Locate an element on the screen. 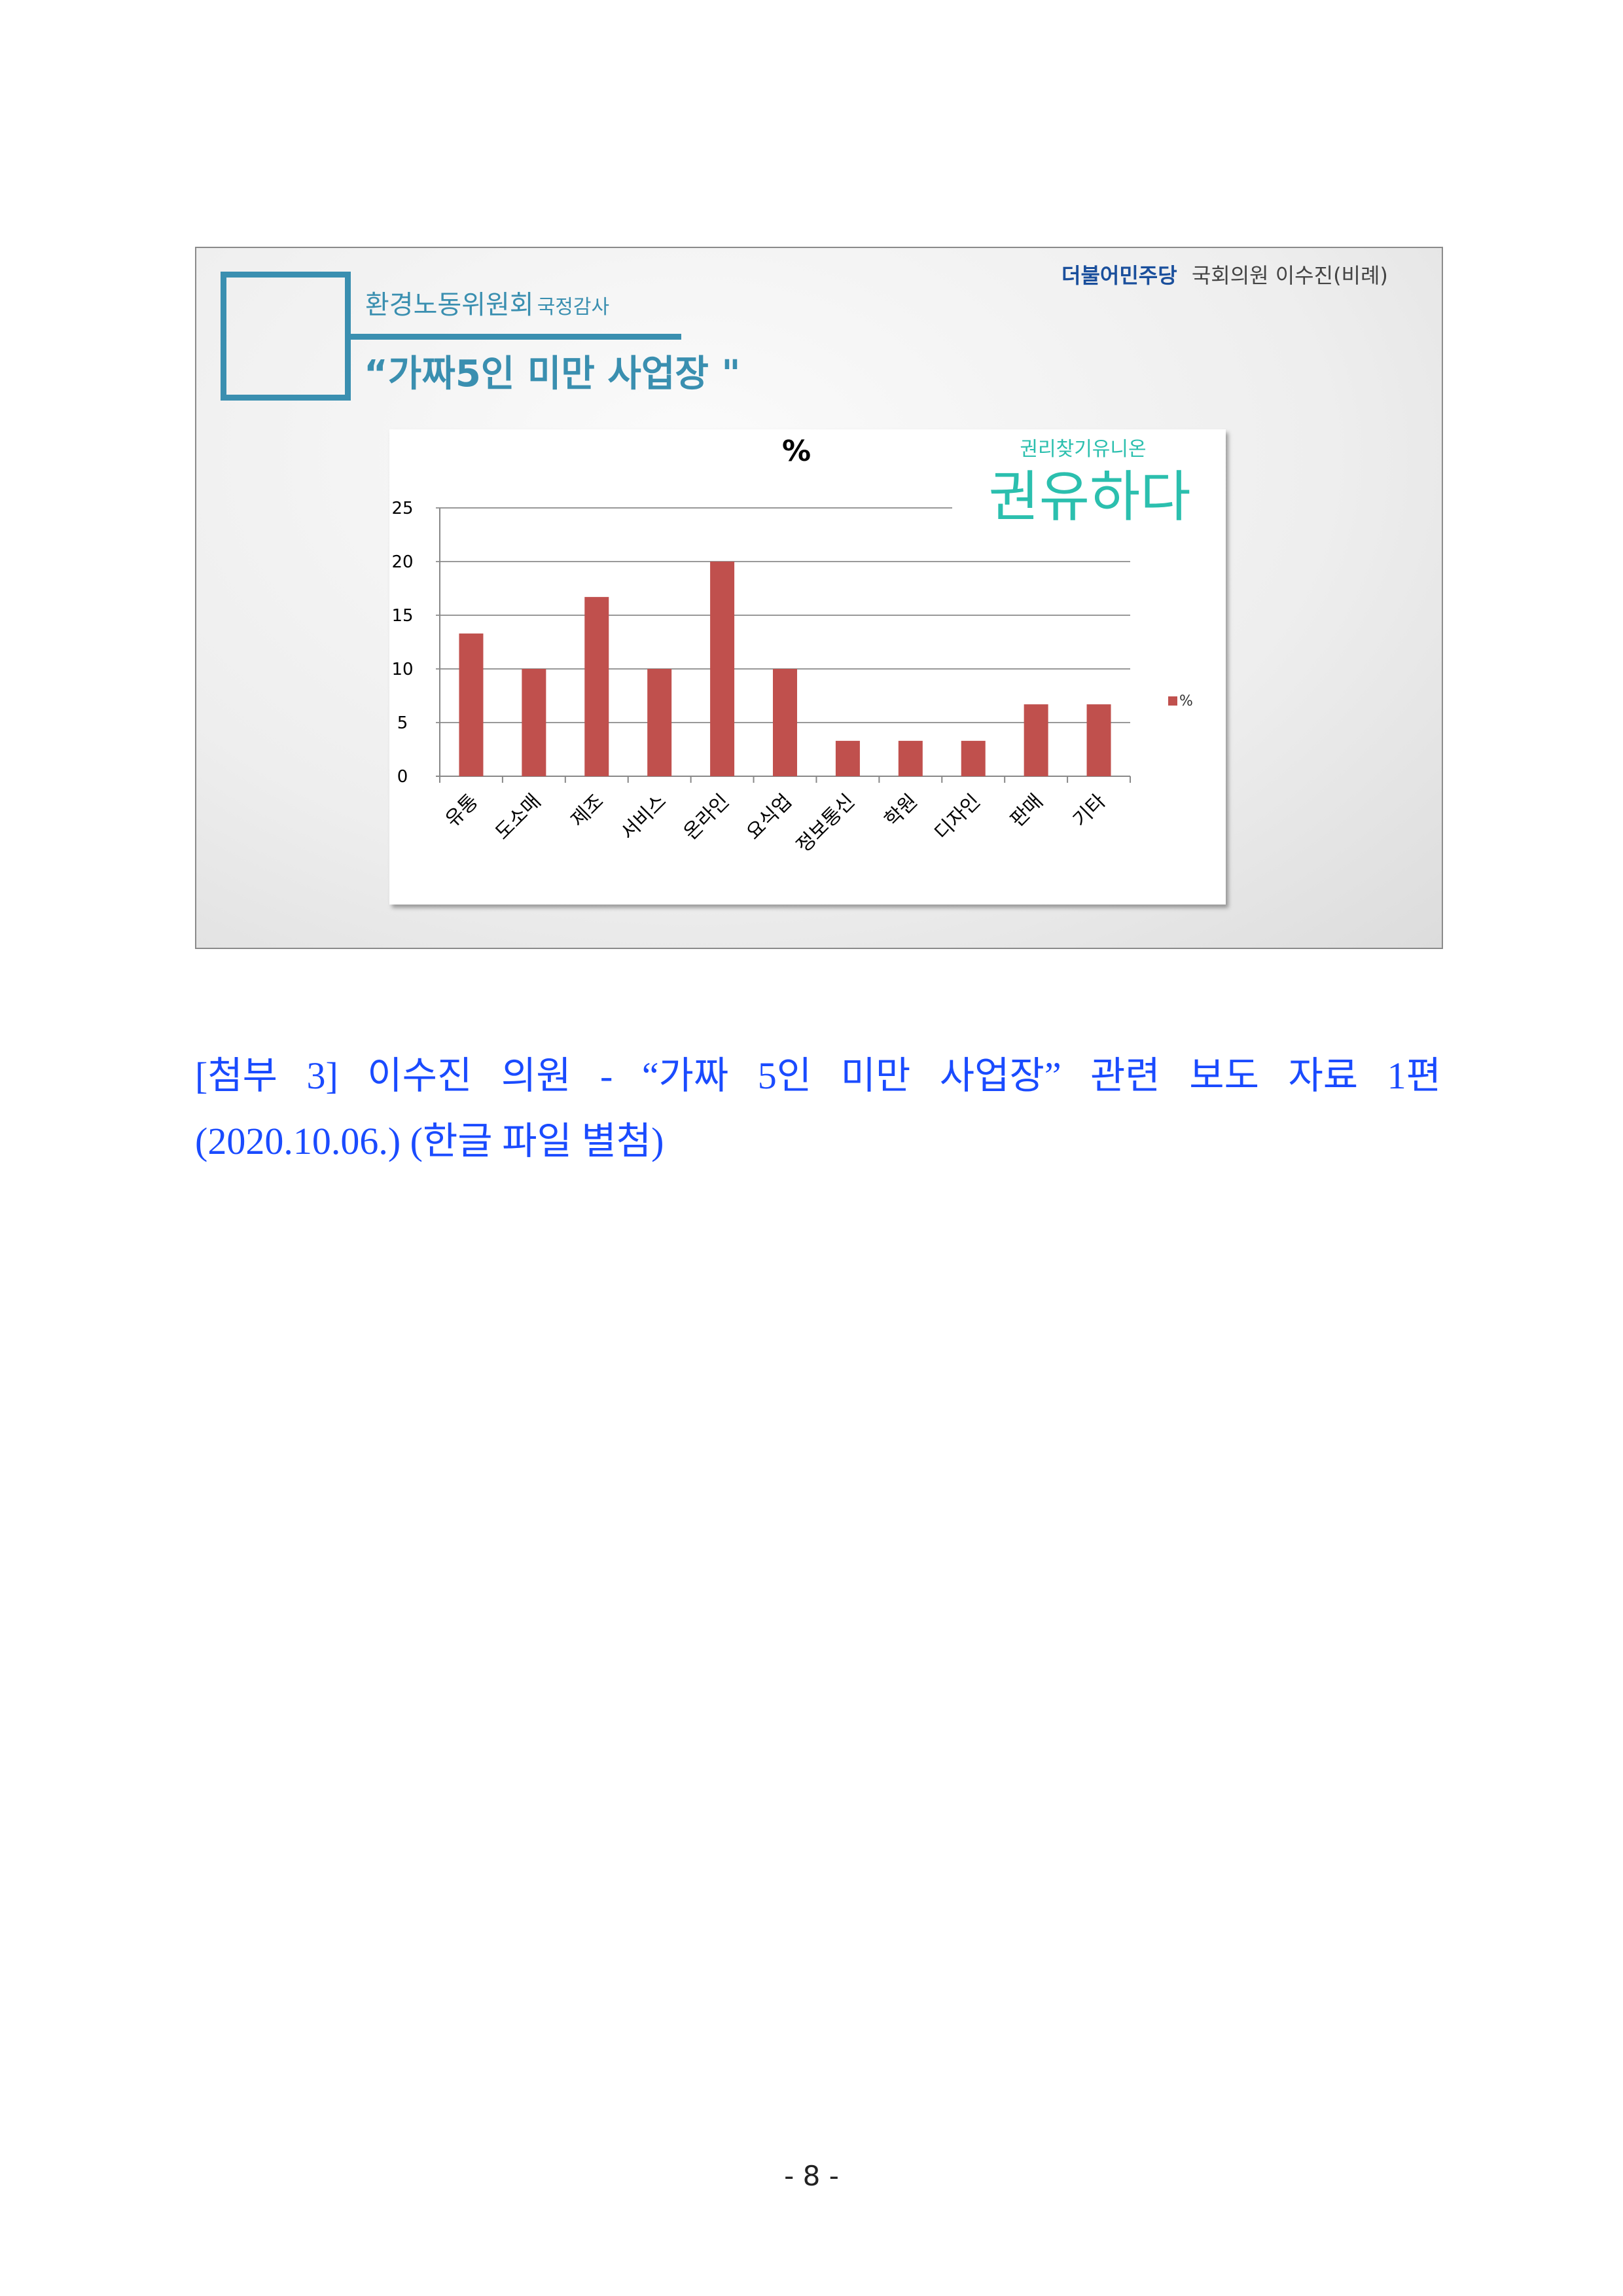 Image resolution: width=1623 pixels, height=2296 pixels. committee-name: 환경노동위원회 is located at coordinates (450, 305).